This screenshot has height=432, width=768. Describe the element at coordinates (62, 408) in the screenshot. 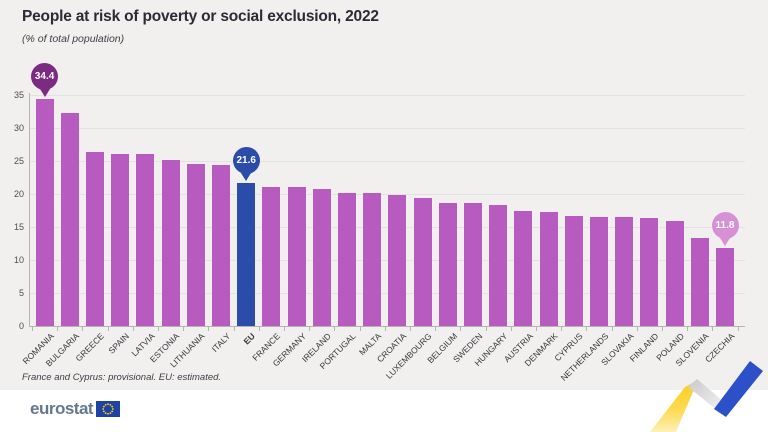

I see `eurostat-logo-text: eurostat` at that location.